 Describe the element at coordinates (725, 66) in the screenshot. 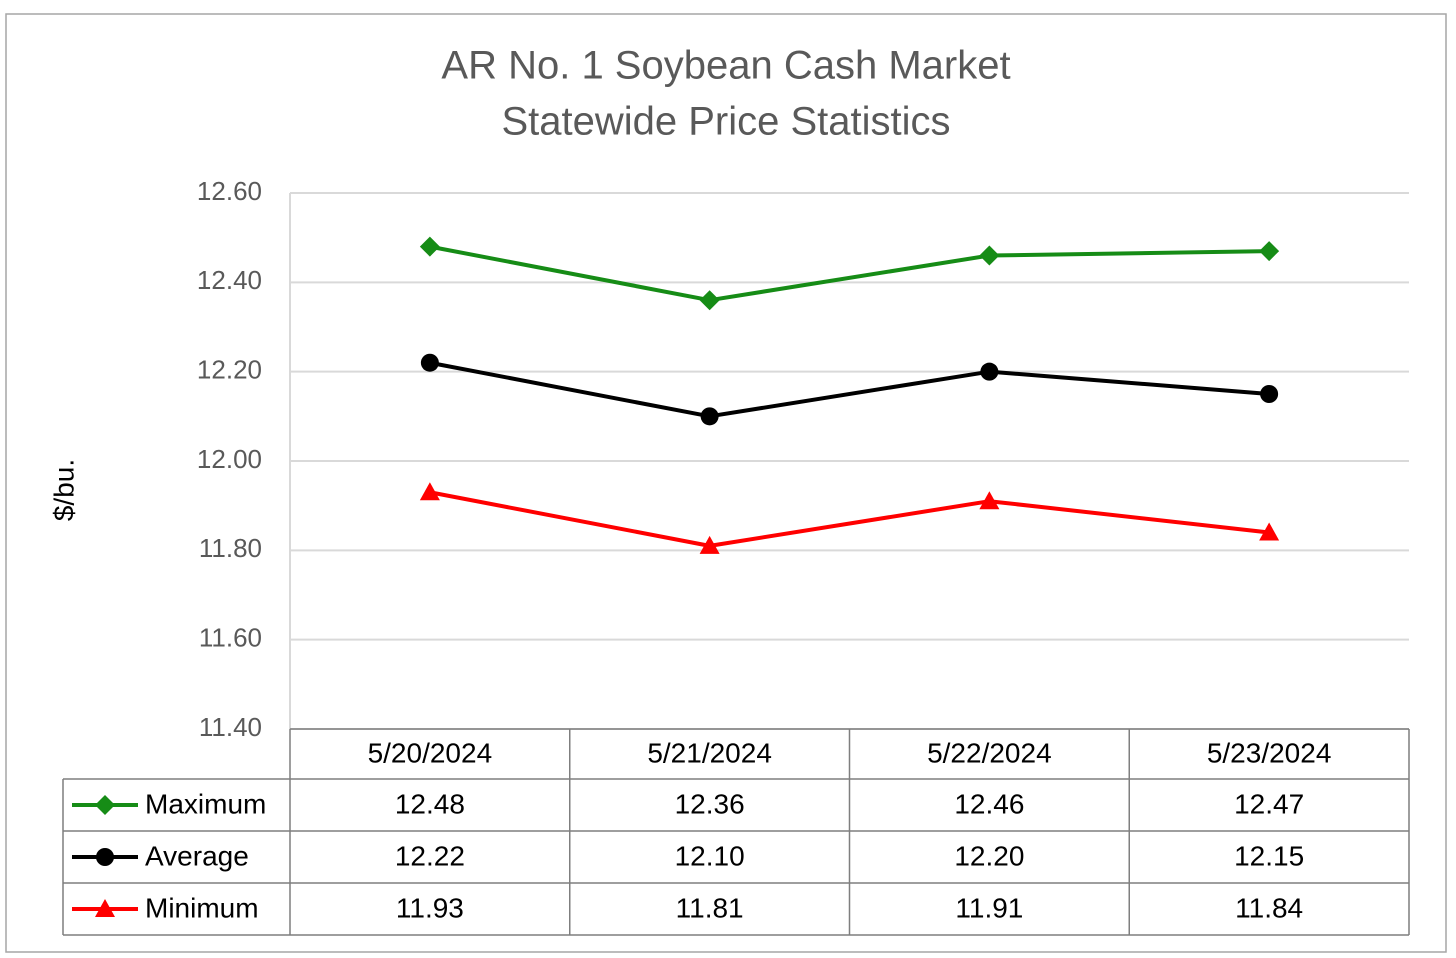

I see `chart-title: AR No. 1 Soybean Cash Market` at that location.